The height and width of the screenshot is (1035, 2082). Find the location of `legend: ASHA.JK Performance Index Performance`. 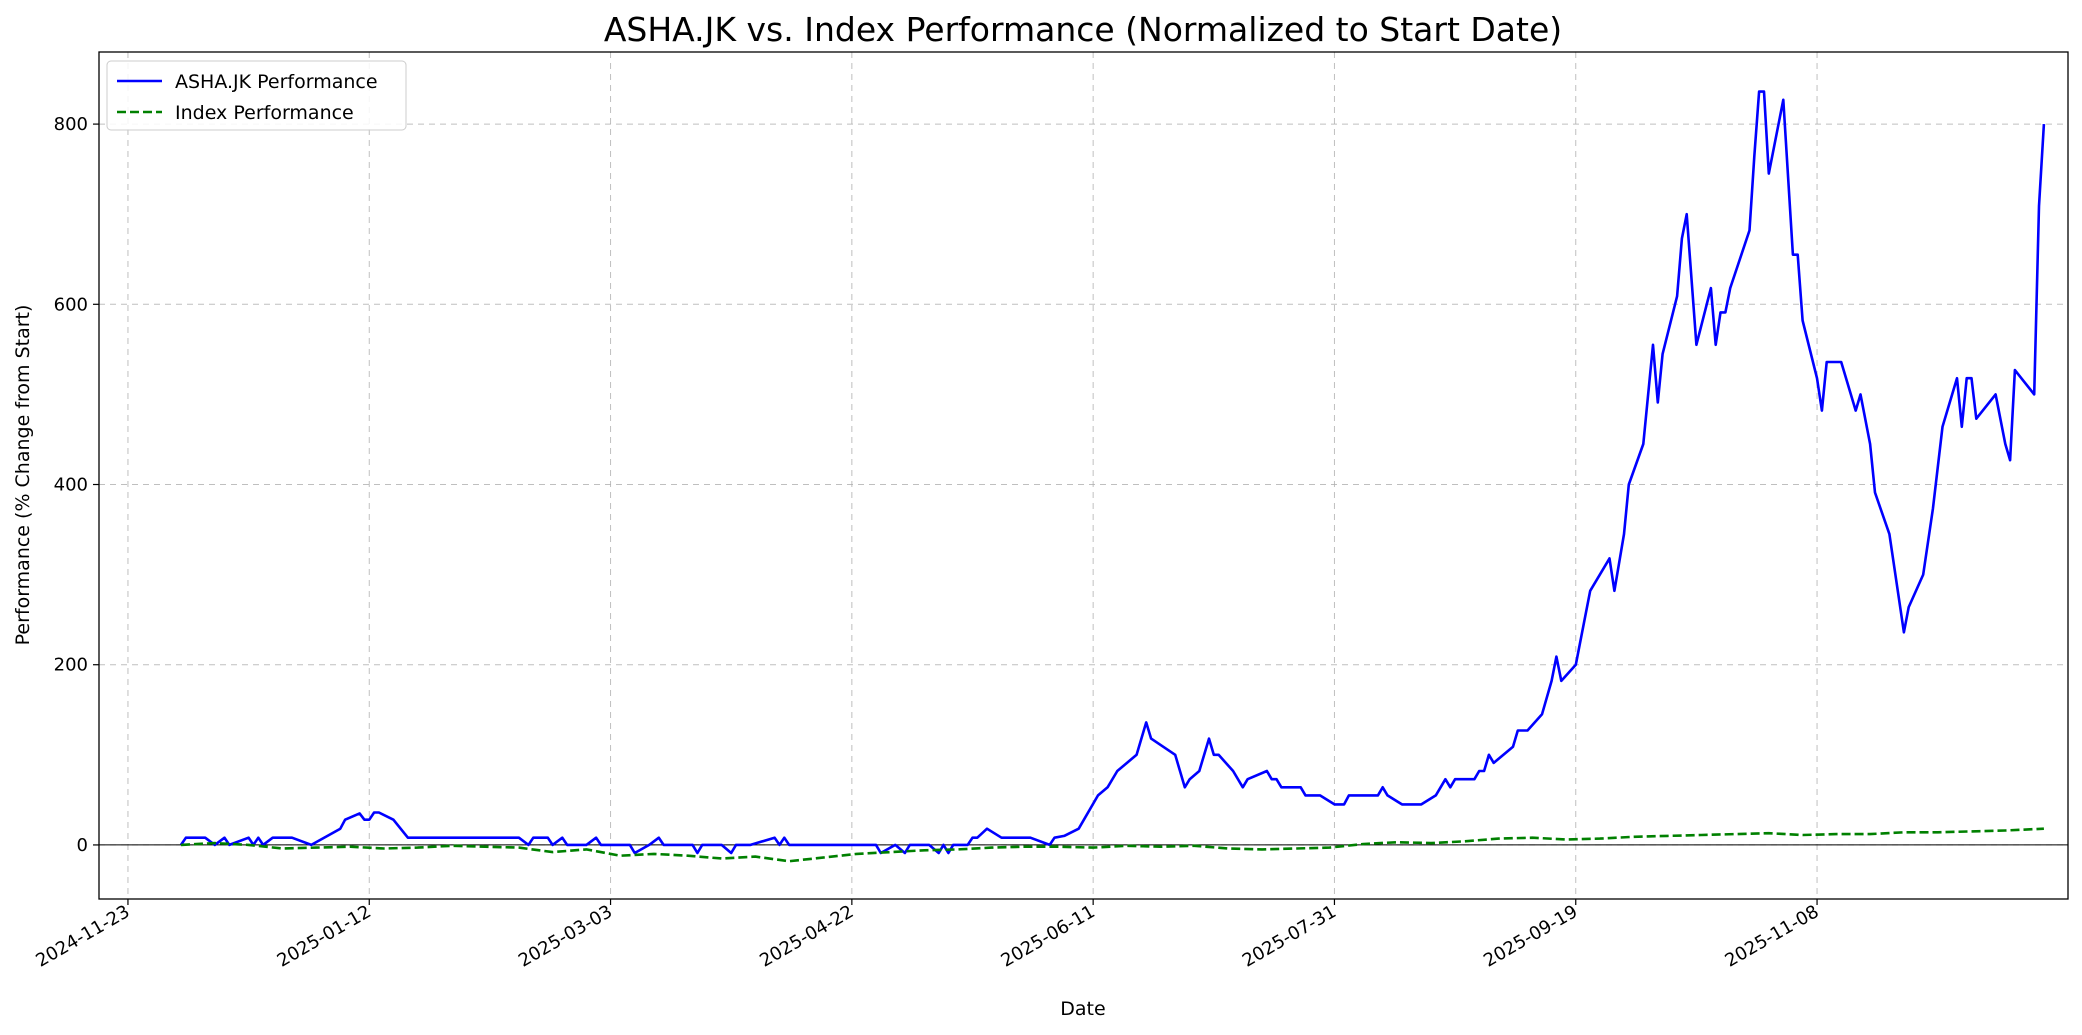

legend: ASHA.JK Performance Index Performance is located at coordinates (256, 95).